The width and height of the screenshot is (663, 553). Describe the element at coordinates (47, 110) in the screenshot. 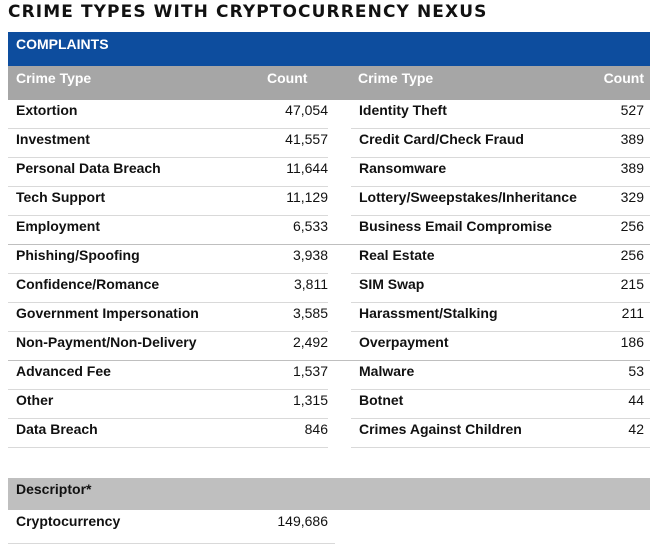

I see `left-crime-type-cell: Extortion` at that location.